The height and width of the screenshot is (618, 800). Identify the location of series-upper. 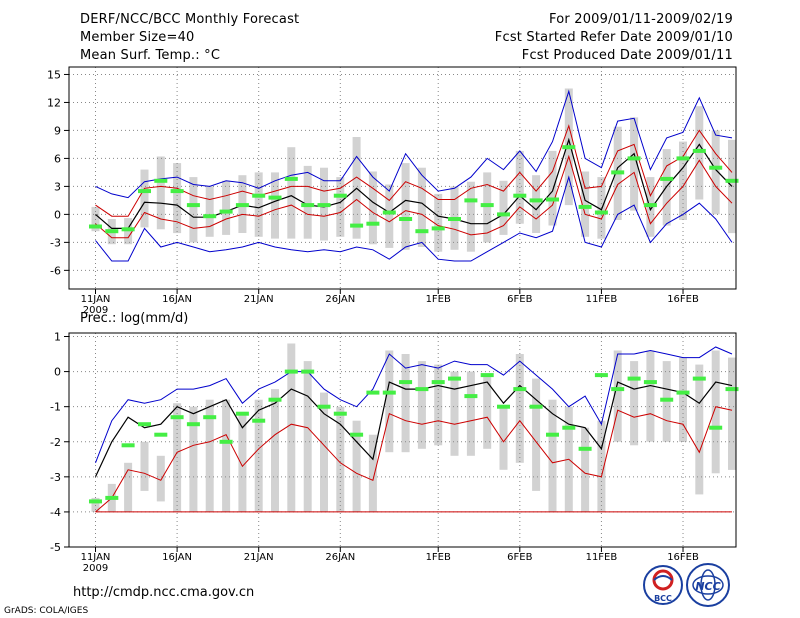
(414, 170).